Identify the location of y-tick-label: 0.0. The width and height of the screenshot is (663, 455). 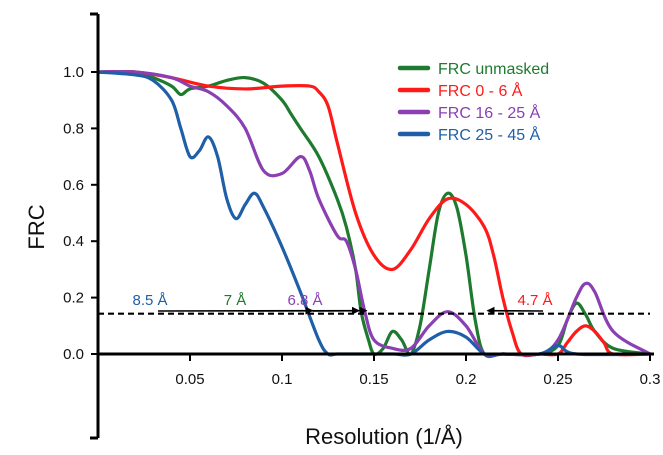
(73, 354).